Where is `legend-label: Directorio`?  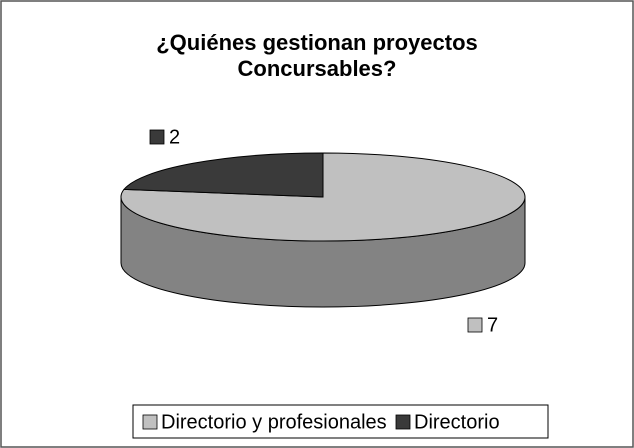
legend-label: Directorio is located at coordinates (457, 422).